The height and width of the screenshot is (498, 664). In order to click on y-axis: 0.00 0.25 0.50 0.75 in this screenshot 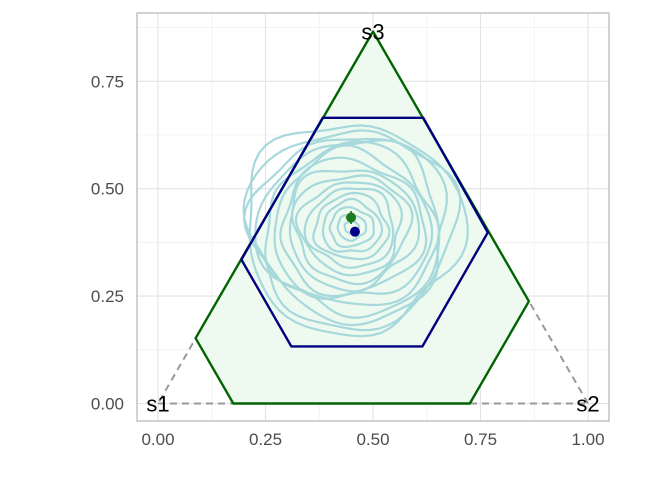, I will do `click(107, 242)`.